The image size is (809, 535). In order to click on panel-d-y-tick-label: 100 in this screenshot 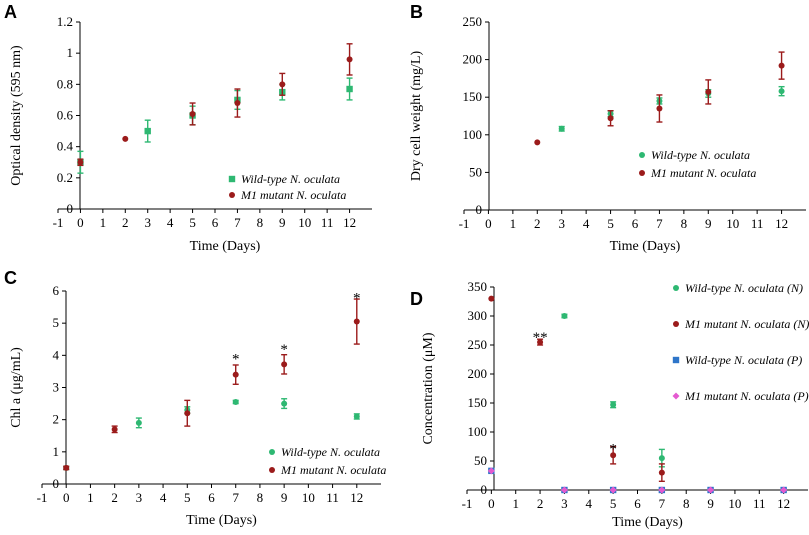, I will do `click(478, 431)`.